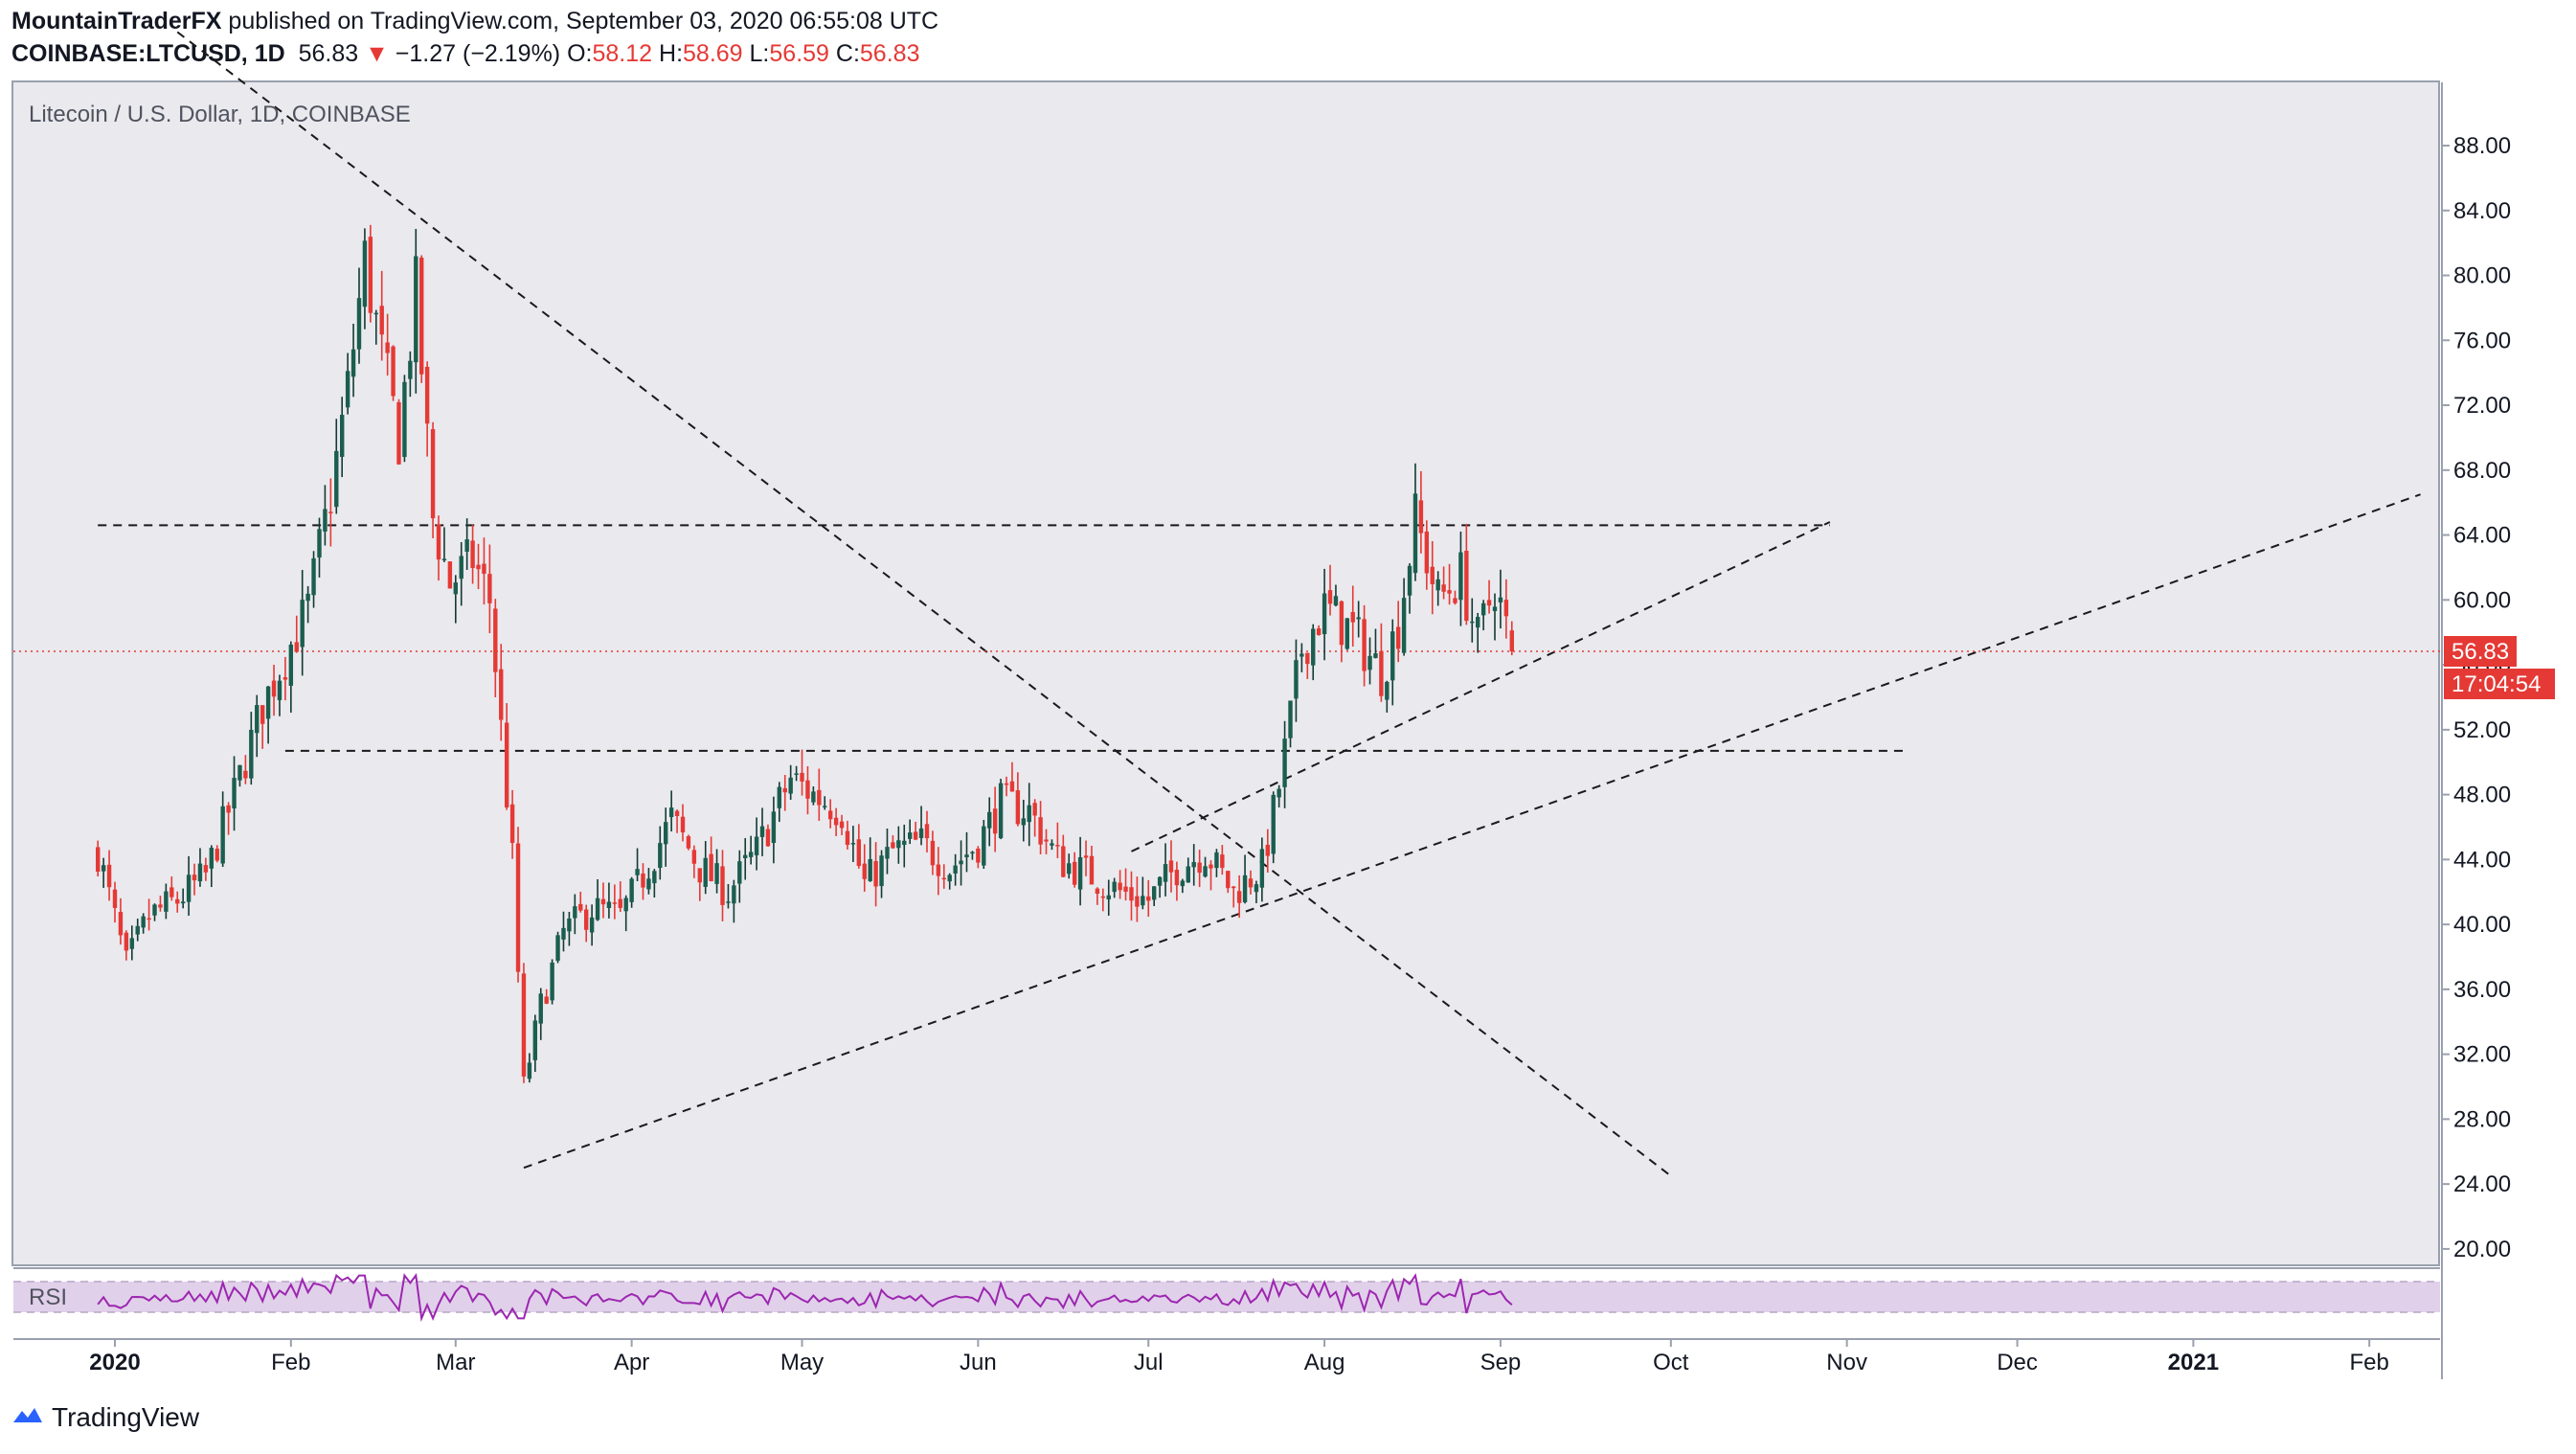 The image size is (2576, 1454). I want to click on open-value: 58.12, so click(622, 53).